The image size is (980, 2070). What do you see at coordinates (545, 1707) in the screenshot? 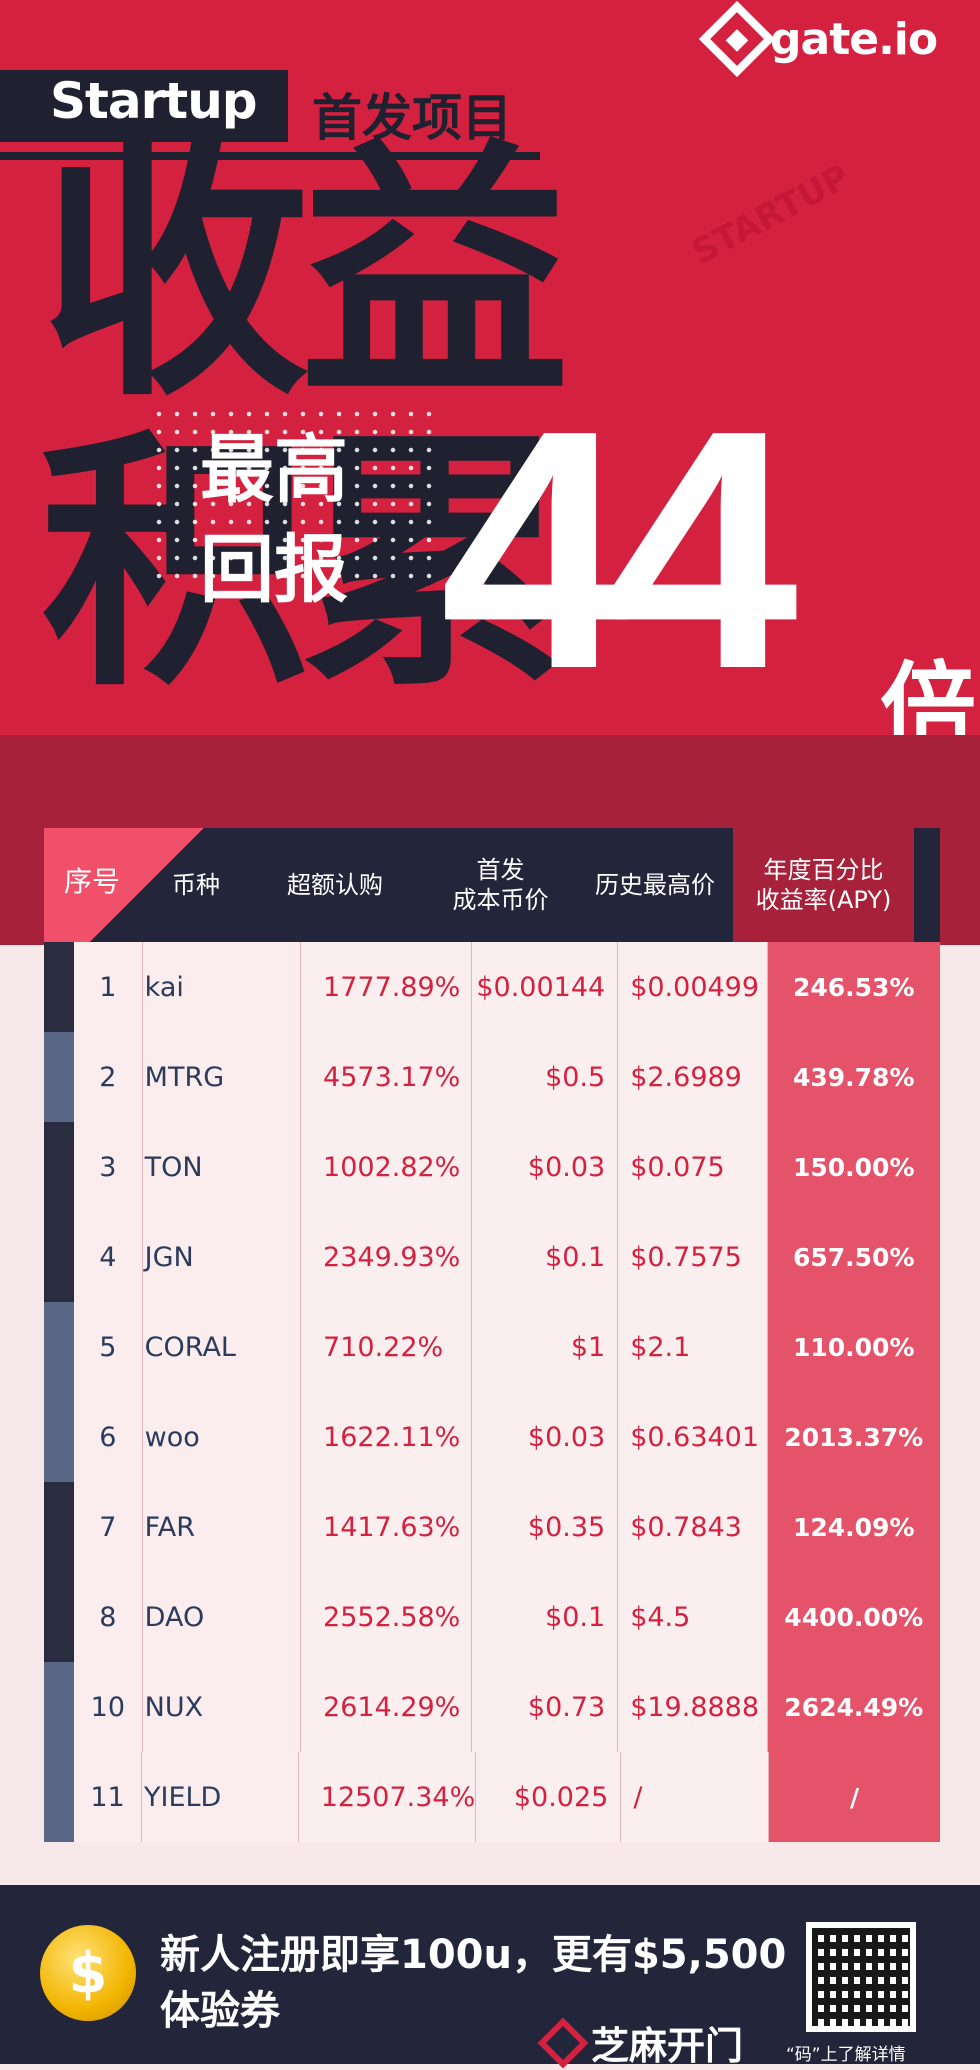
I see `cell-cost: $0.73` at bounding box center [545, 1707].